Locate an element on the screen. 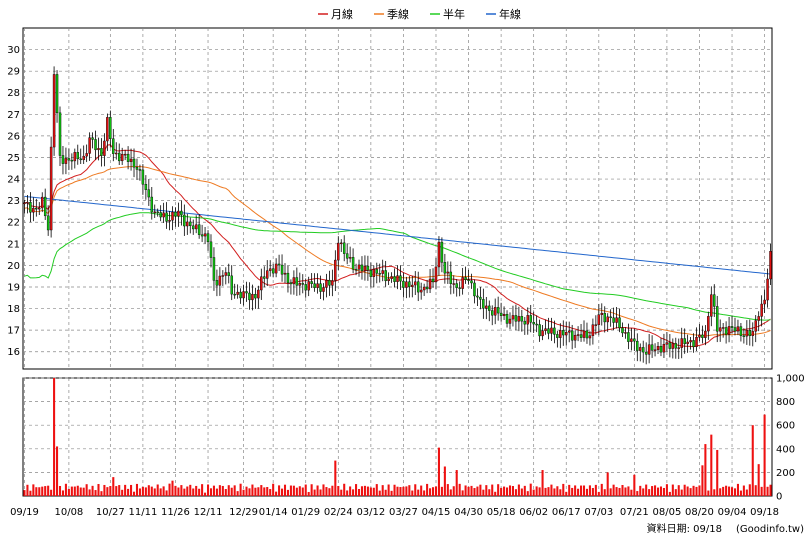  x-tick-label: 05/18 is located at coordinates (501, 512).